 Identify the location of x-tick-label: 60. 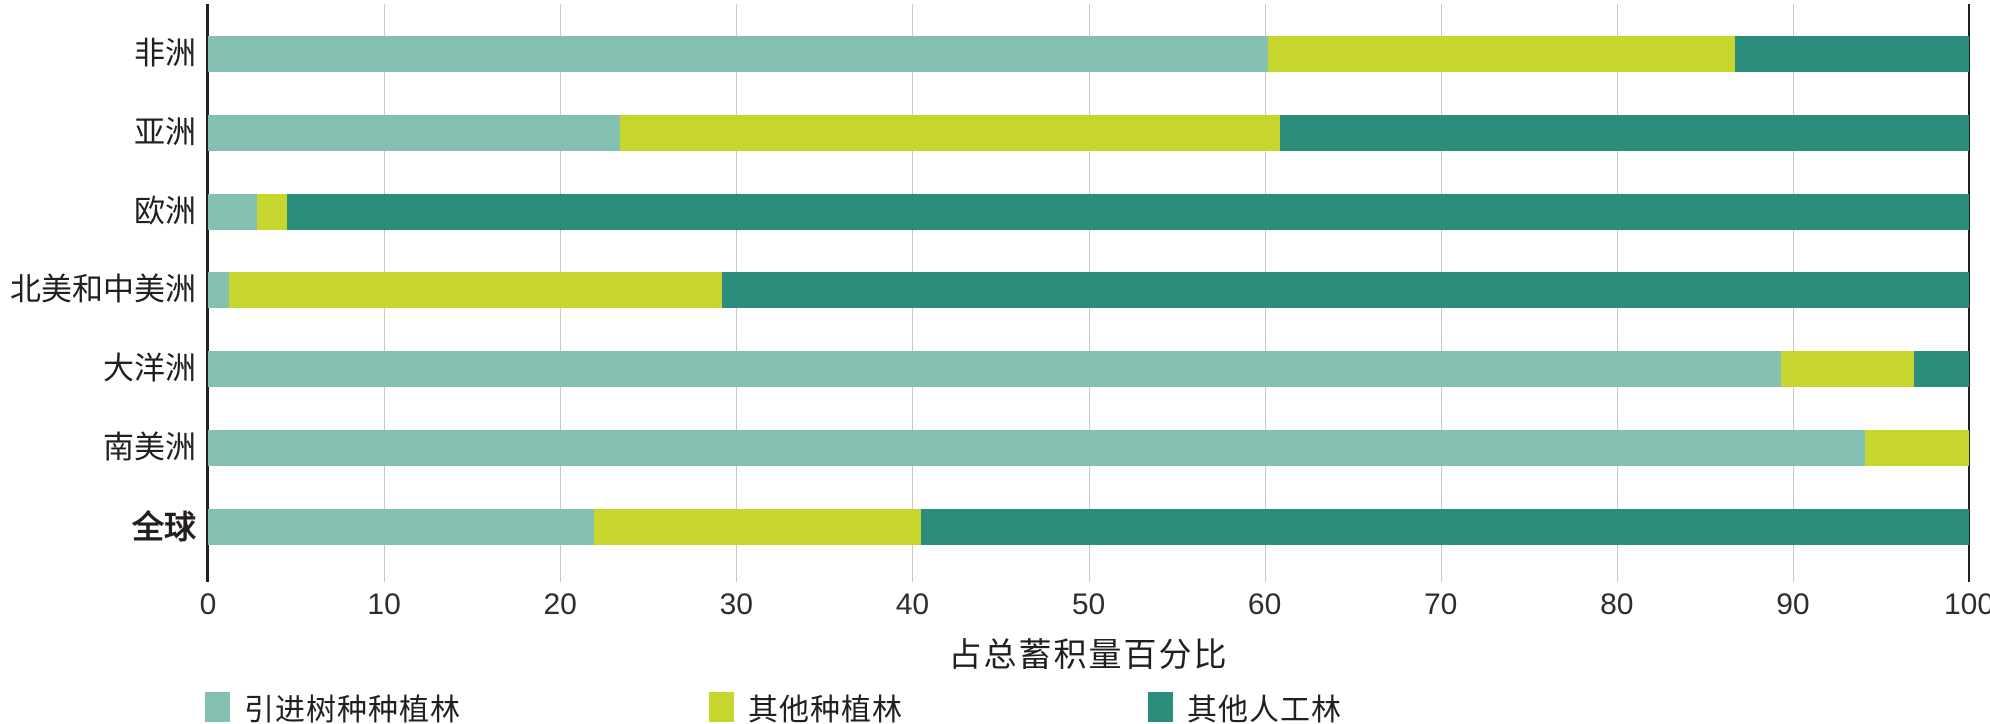
(1264, 604).